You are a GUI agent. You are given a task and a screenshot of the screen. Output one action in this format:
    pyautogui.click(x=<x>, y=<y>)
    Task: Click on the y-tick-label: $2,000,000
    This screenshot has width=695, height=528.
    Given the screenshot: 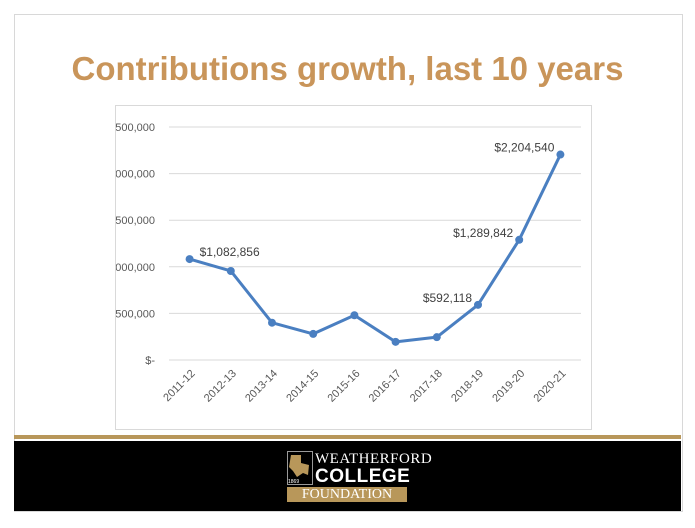 What is the action you would take?
    pyautogui.click(x=135, y=175)
    